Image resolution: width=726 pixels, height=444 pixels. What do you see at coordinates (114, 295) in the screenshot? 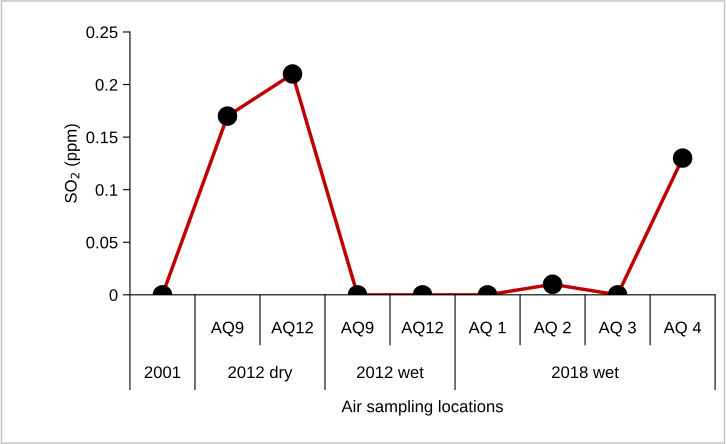
I see `y-tick-label: 0` at bounding box center [114, 295].